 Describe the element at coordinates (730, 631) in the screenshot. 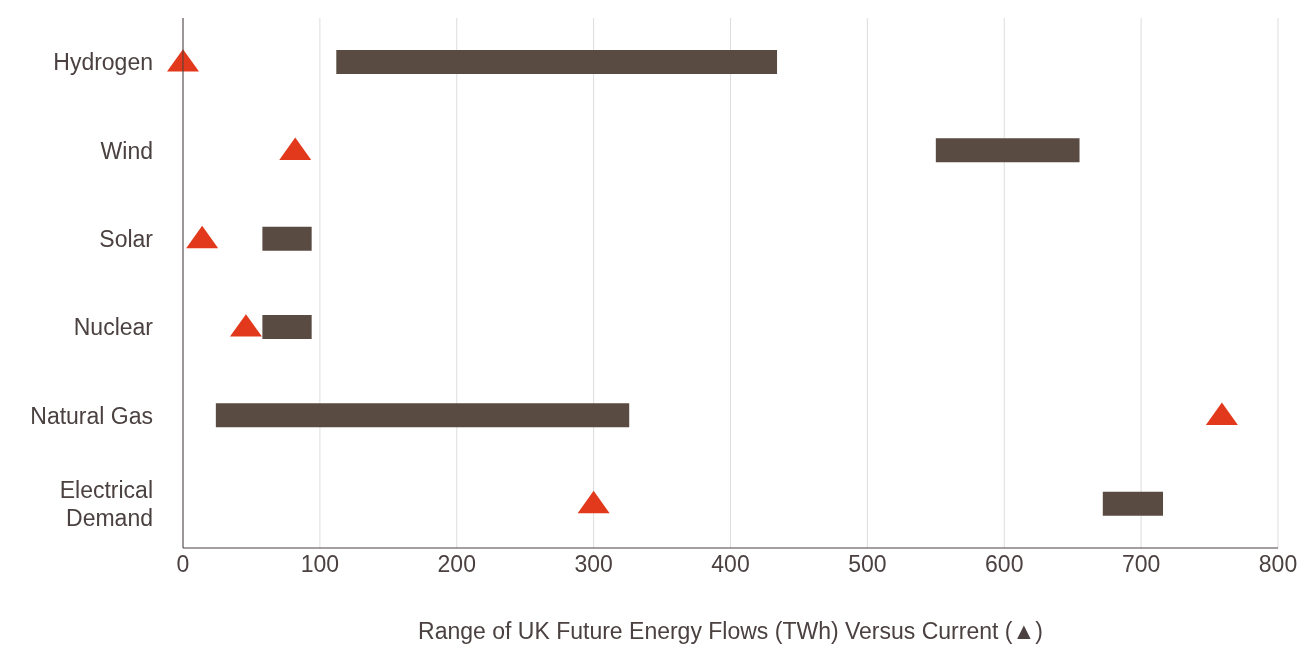

I see `x-axis-title: Range of UK Future Energy Flows (TWh) Versus Current (▲)` at that location.